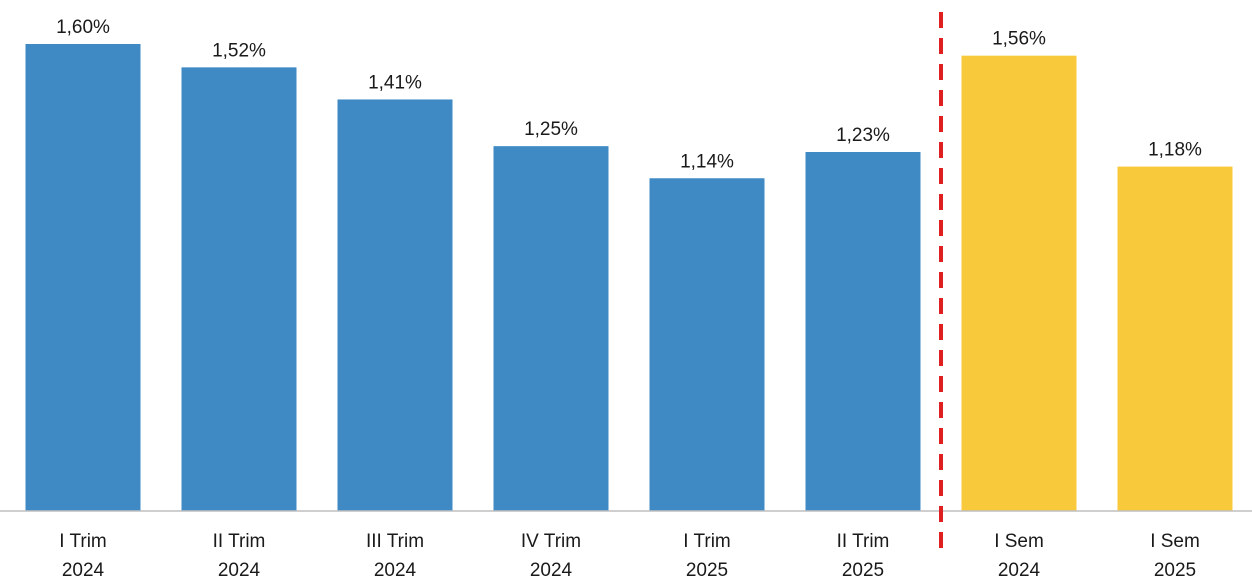 Image resolution: width=1252 pixels, height=583 pixels. What do you see at coordinates (707, 556) in the screenshot?
I see `x-tick-label-4: I Trim 2025` at bounding box center [707, 556].